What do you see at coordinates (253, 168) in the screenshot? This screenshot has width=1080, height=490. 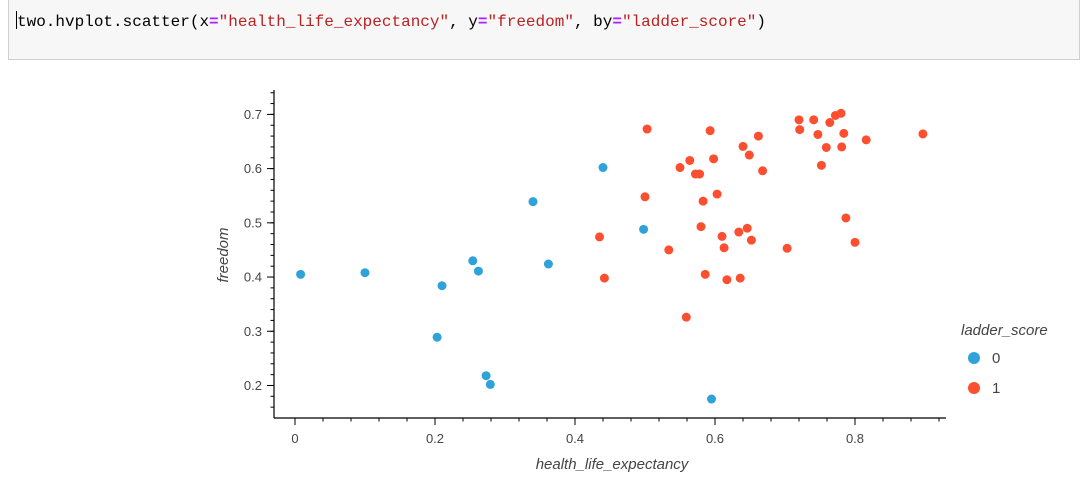 I see `y-tick-label: 0.6` at bounding box center [253, 168].